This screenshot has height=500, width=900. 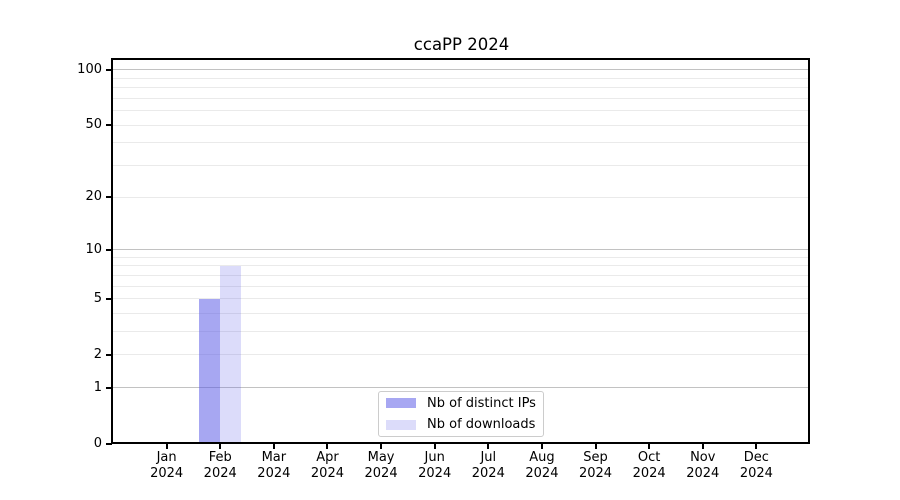 What do you see at coordinates (481, 425) in the screenshot?
I see `legend-label-downloads: Nb of downloads` at bounding box center [481, 425].